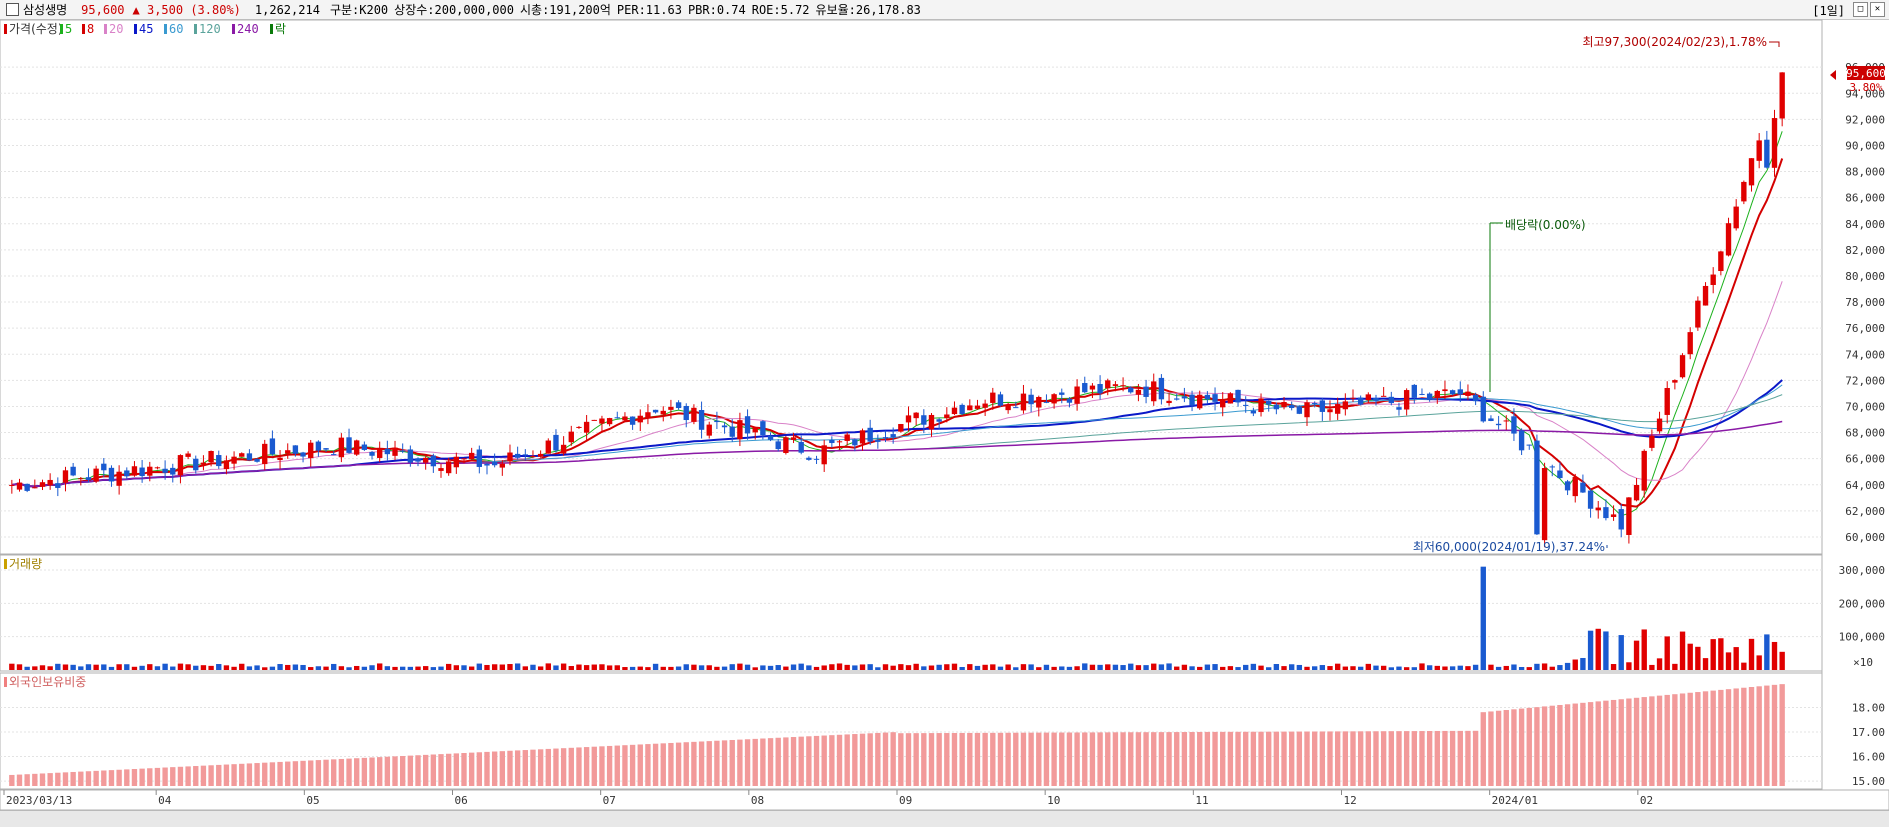 The height and width of the screenshot is (827, 1889). Describe the element at coordinates (103, 9) in the screenshot. I see `current-price: 95,600` at that location.